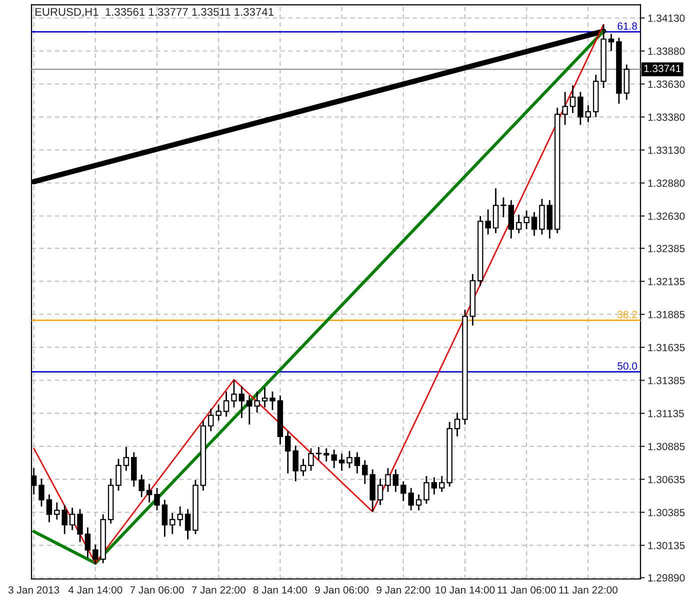  I want to click on y-tick-label: 1.34130, so click(666, 18).